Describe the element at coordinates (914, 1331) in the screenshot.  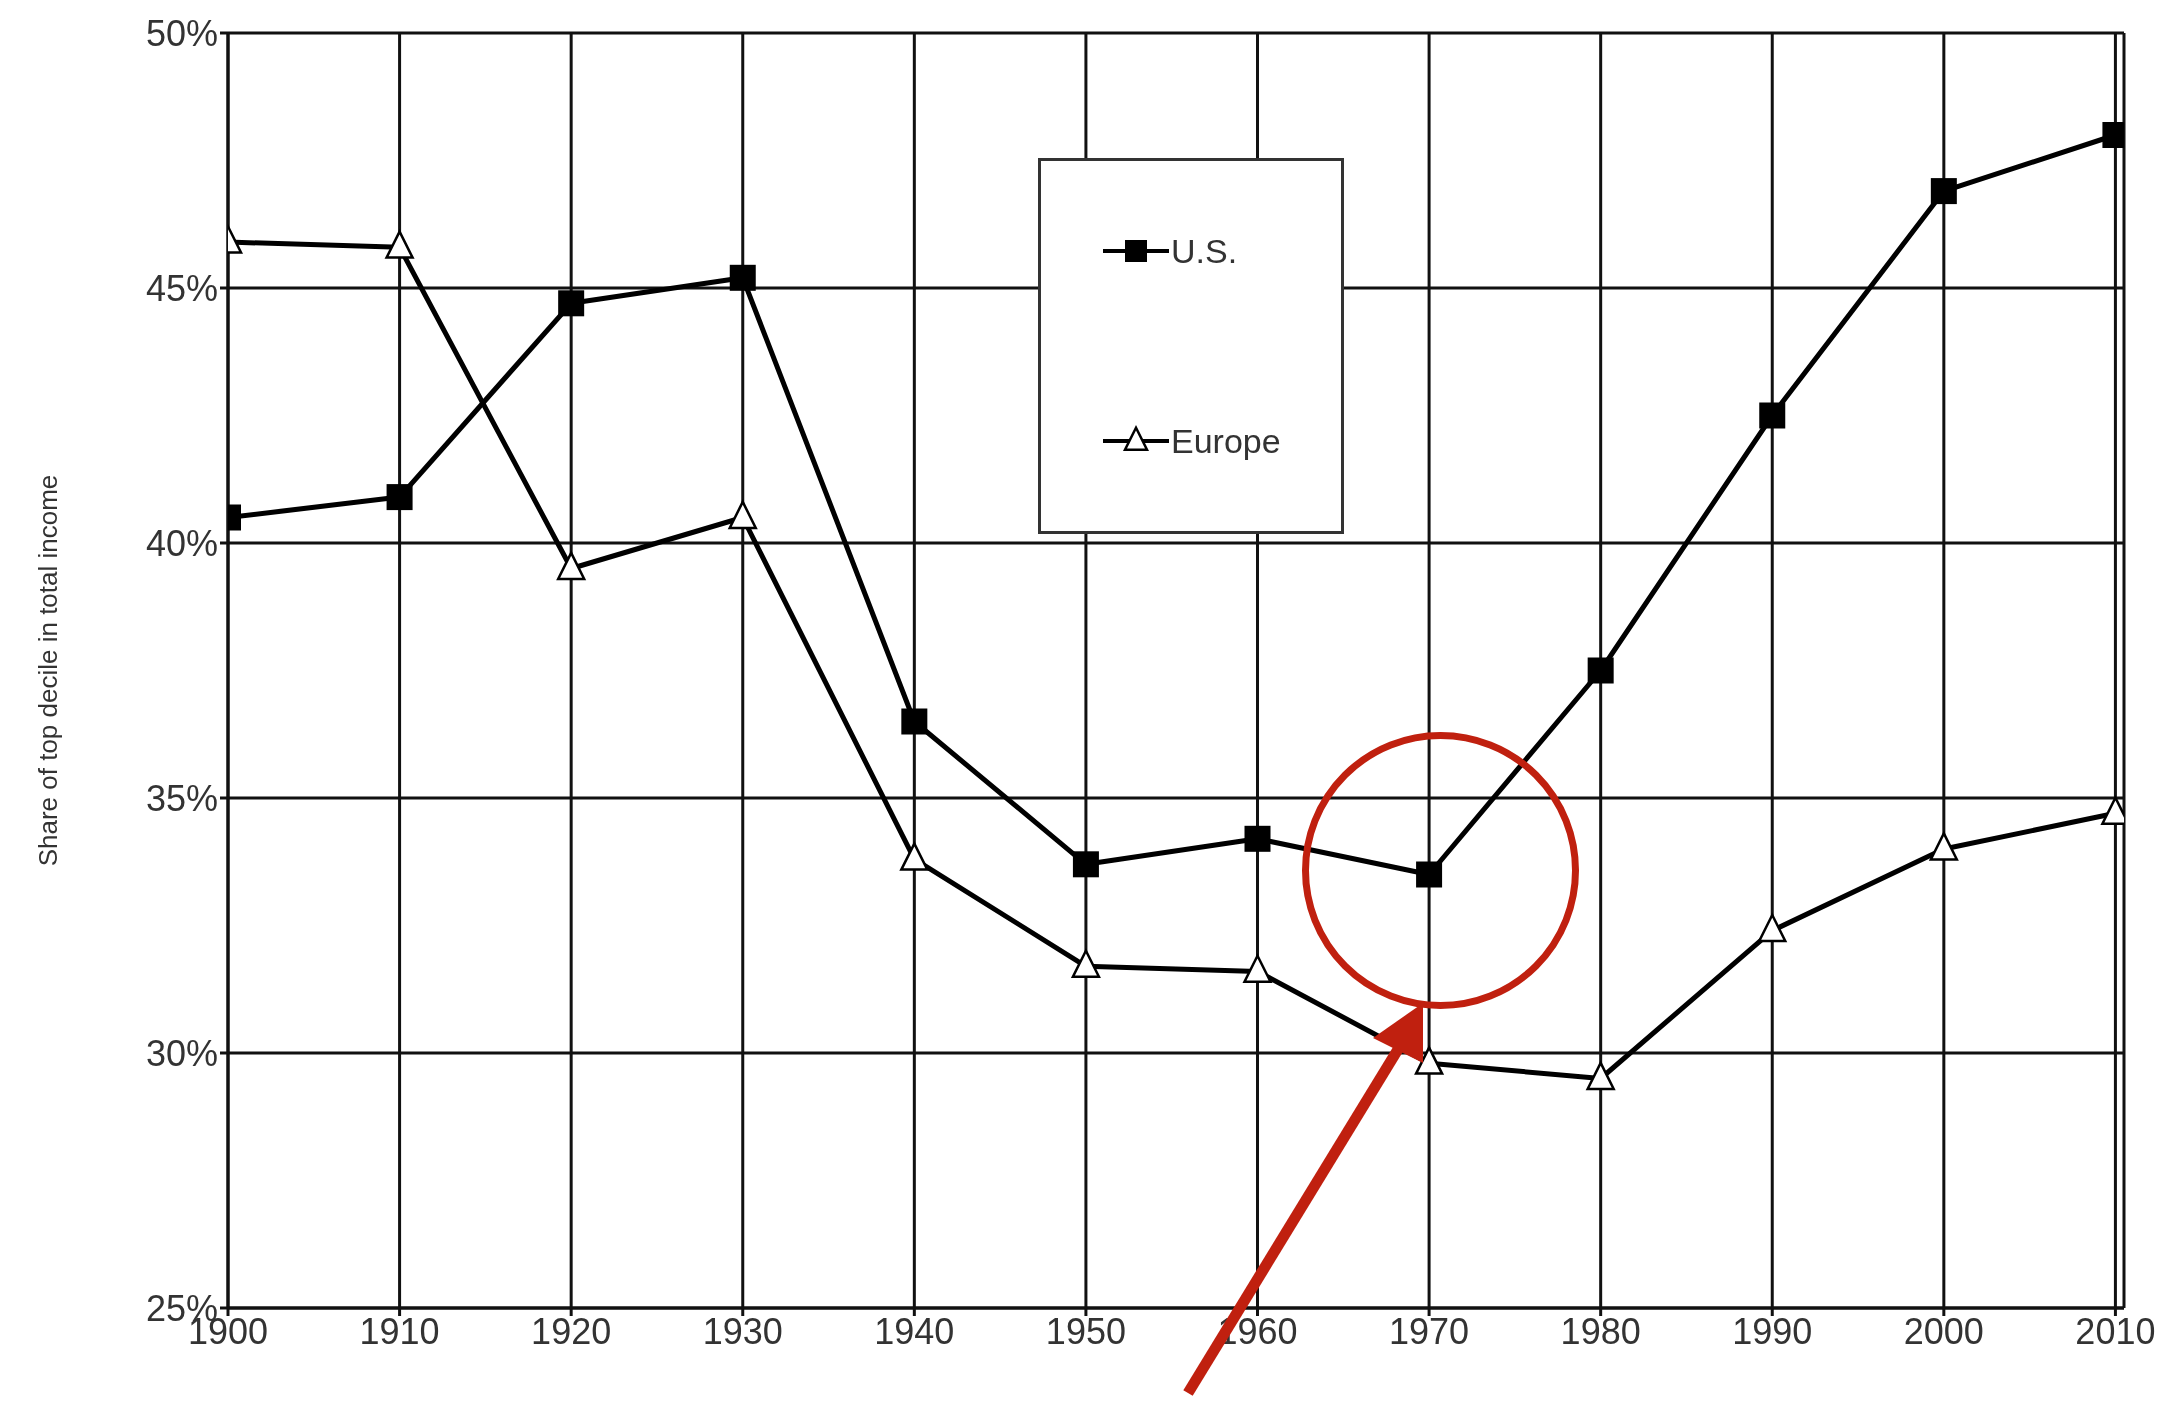
I see `x-tick-label: 1940` at that location.